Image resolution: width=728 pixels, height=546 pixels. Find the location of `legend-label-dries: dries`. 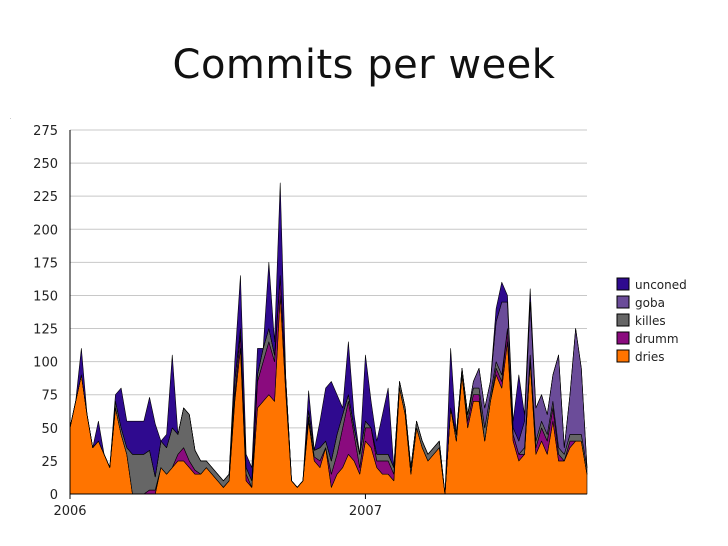

legend-label-dries: dries is located at coordinates (650, 357).